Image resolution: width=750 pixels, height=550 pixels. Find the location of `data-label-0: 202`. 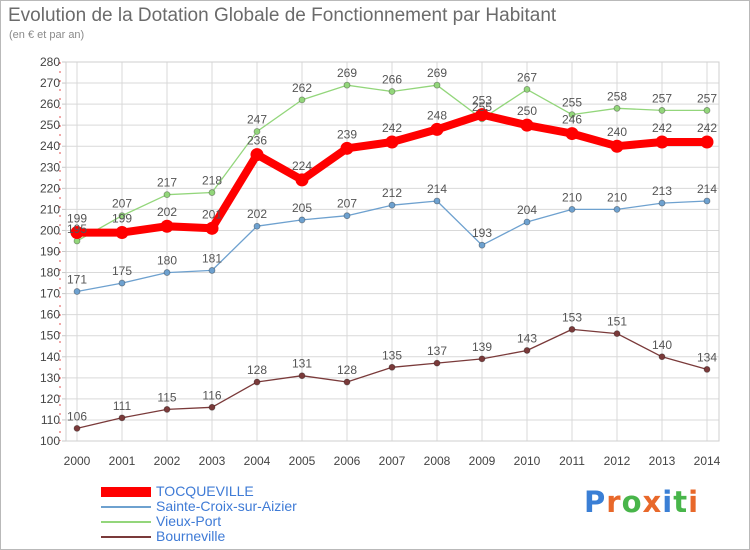

data-label-0: 202 is located at coordinates (167, 212).